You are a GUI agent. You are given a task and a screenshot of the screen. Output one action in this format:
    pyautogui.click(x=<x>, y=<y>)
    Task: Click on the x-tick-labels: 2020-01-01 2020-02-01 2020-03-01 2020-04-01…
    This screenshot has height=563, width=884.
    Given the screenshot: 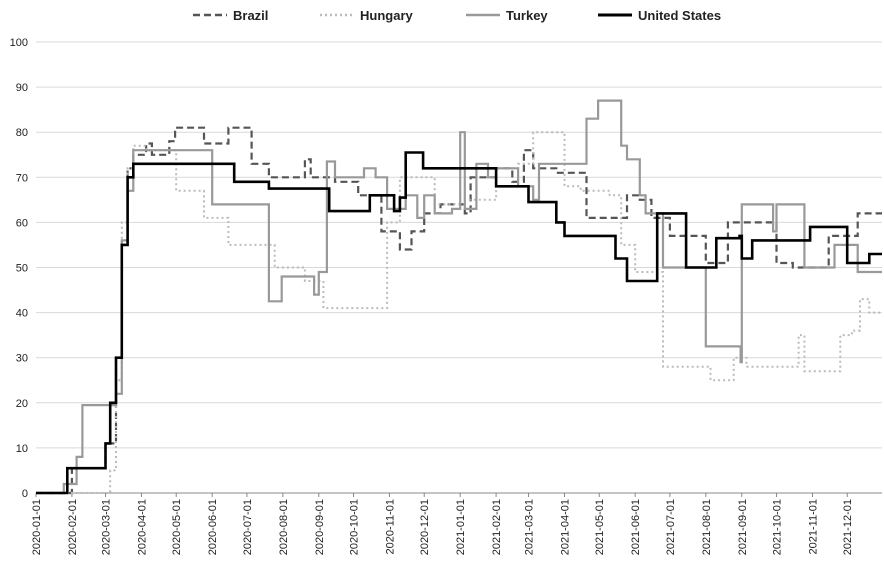 What is the action you would take?
    pyautogui.click(x=442, y=524)
    